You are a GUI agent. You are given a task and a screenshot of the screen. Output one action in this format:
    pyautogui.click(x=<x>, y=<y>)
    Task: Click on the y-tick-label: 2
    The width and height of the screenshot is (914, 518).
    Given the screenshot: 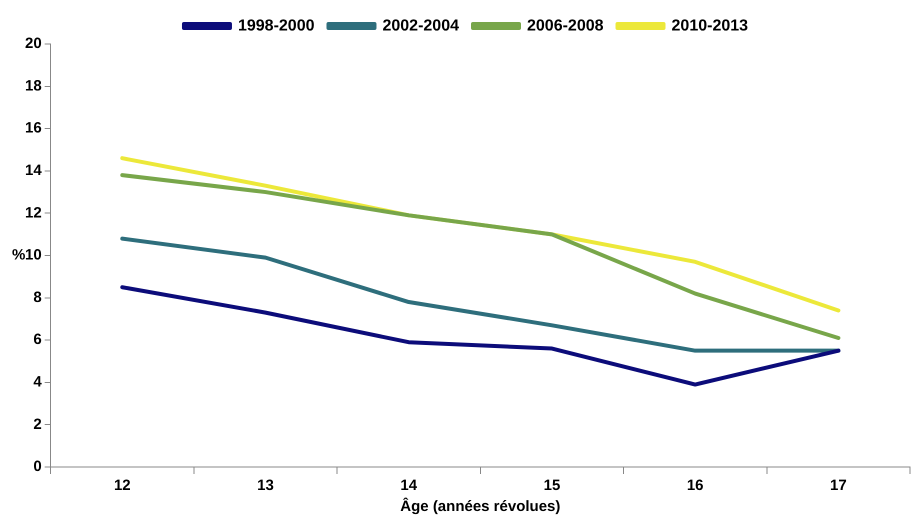 What is the action you would take?
    pyautogui.click(x=37, y=424)
    